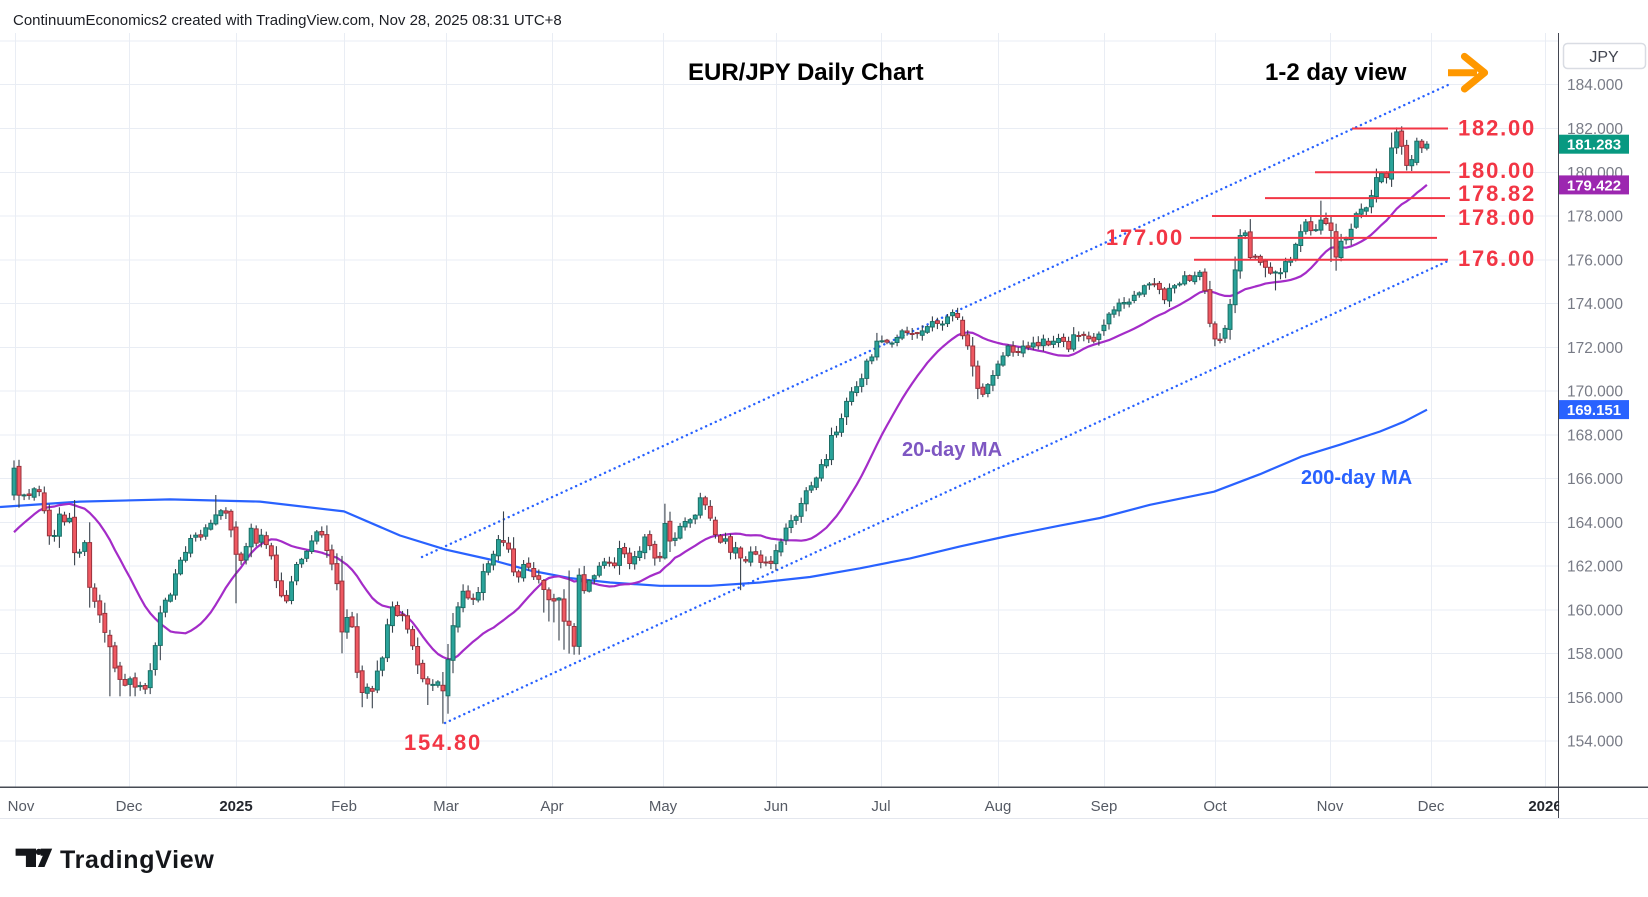 The height and width of the screenshot is (897, 1648). I want to click on svg-text: Sep, so click(1104, 806).